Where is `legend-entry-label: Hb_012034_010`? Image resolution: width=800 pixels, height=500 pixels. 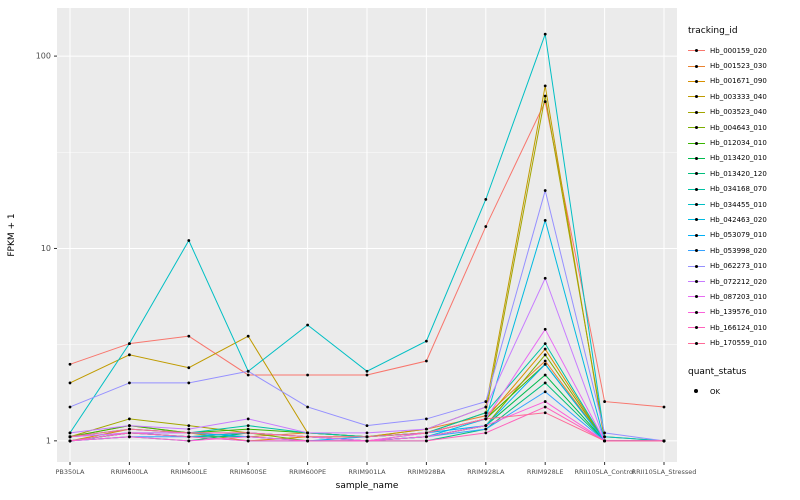
legend-entry-label: Hb_012034_010 is located at coordinates (738, 143).